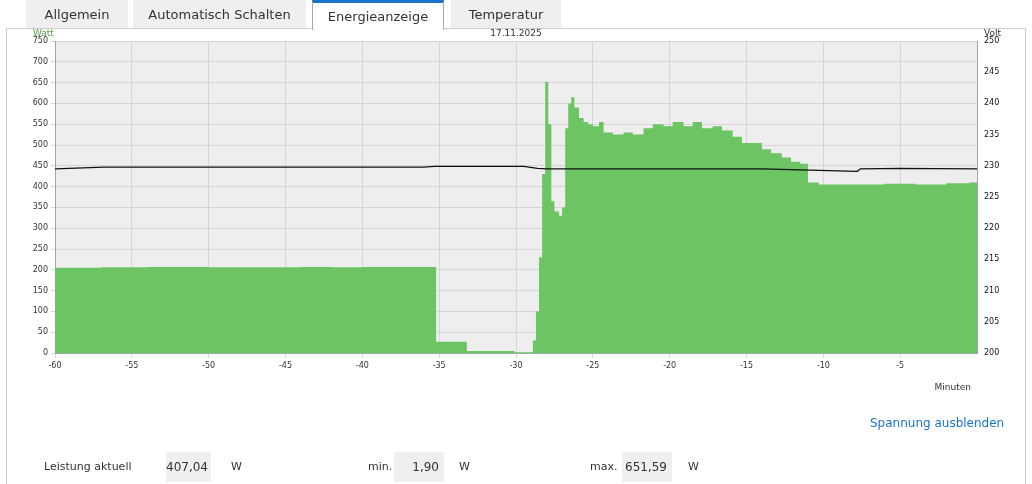 Image resolution: width=1032 pixels, height=484 pixels. What do you see at coordinates (378, 15) in the screenshot?
I see `text: Energieanzeige` at bounding box center [378, 15].